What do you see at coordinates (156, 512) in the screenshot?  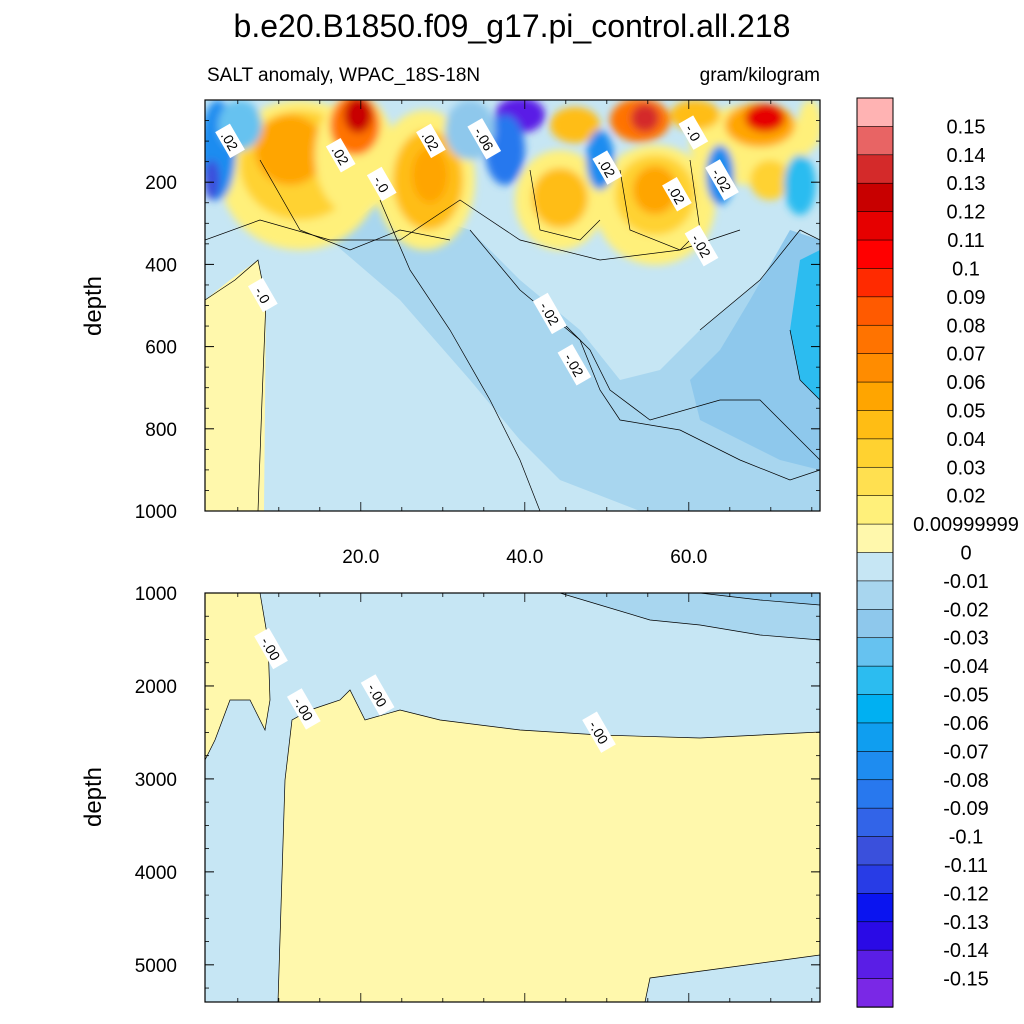 I see `upper-ytick-label: 1000` at bounding box center [156, 512].